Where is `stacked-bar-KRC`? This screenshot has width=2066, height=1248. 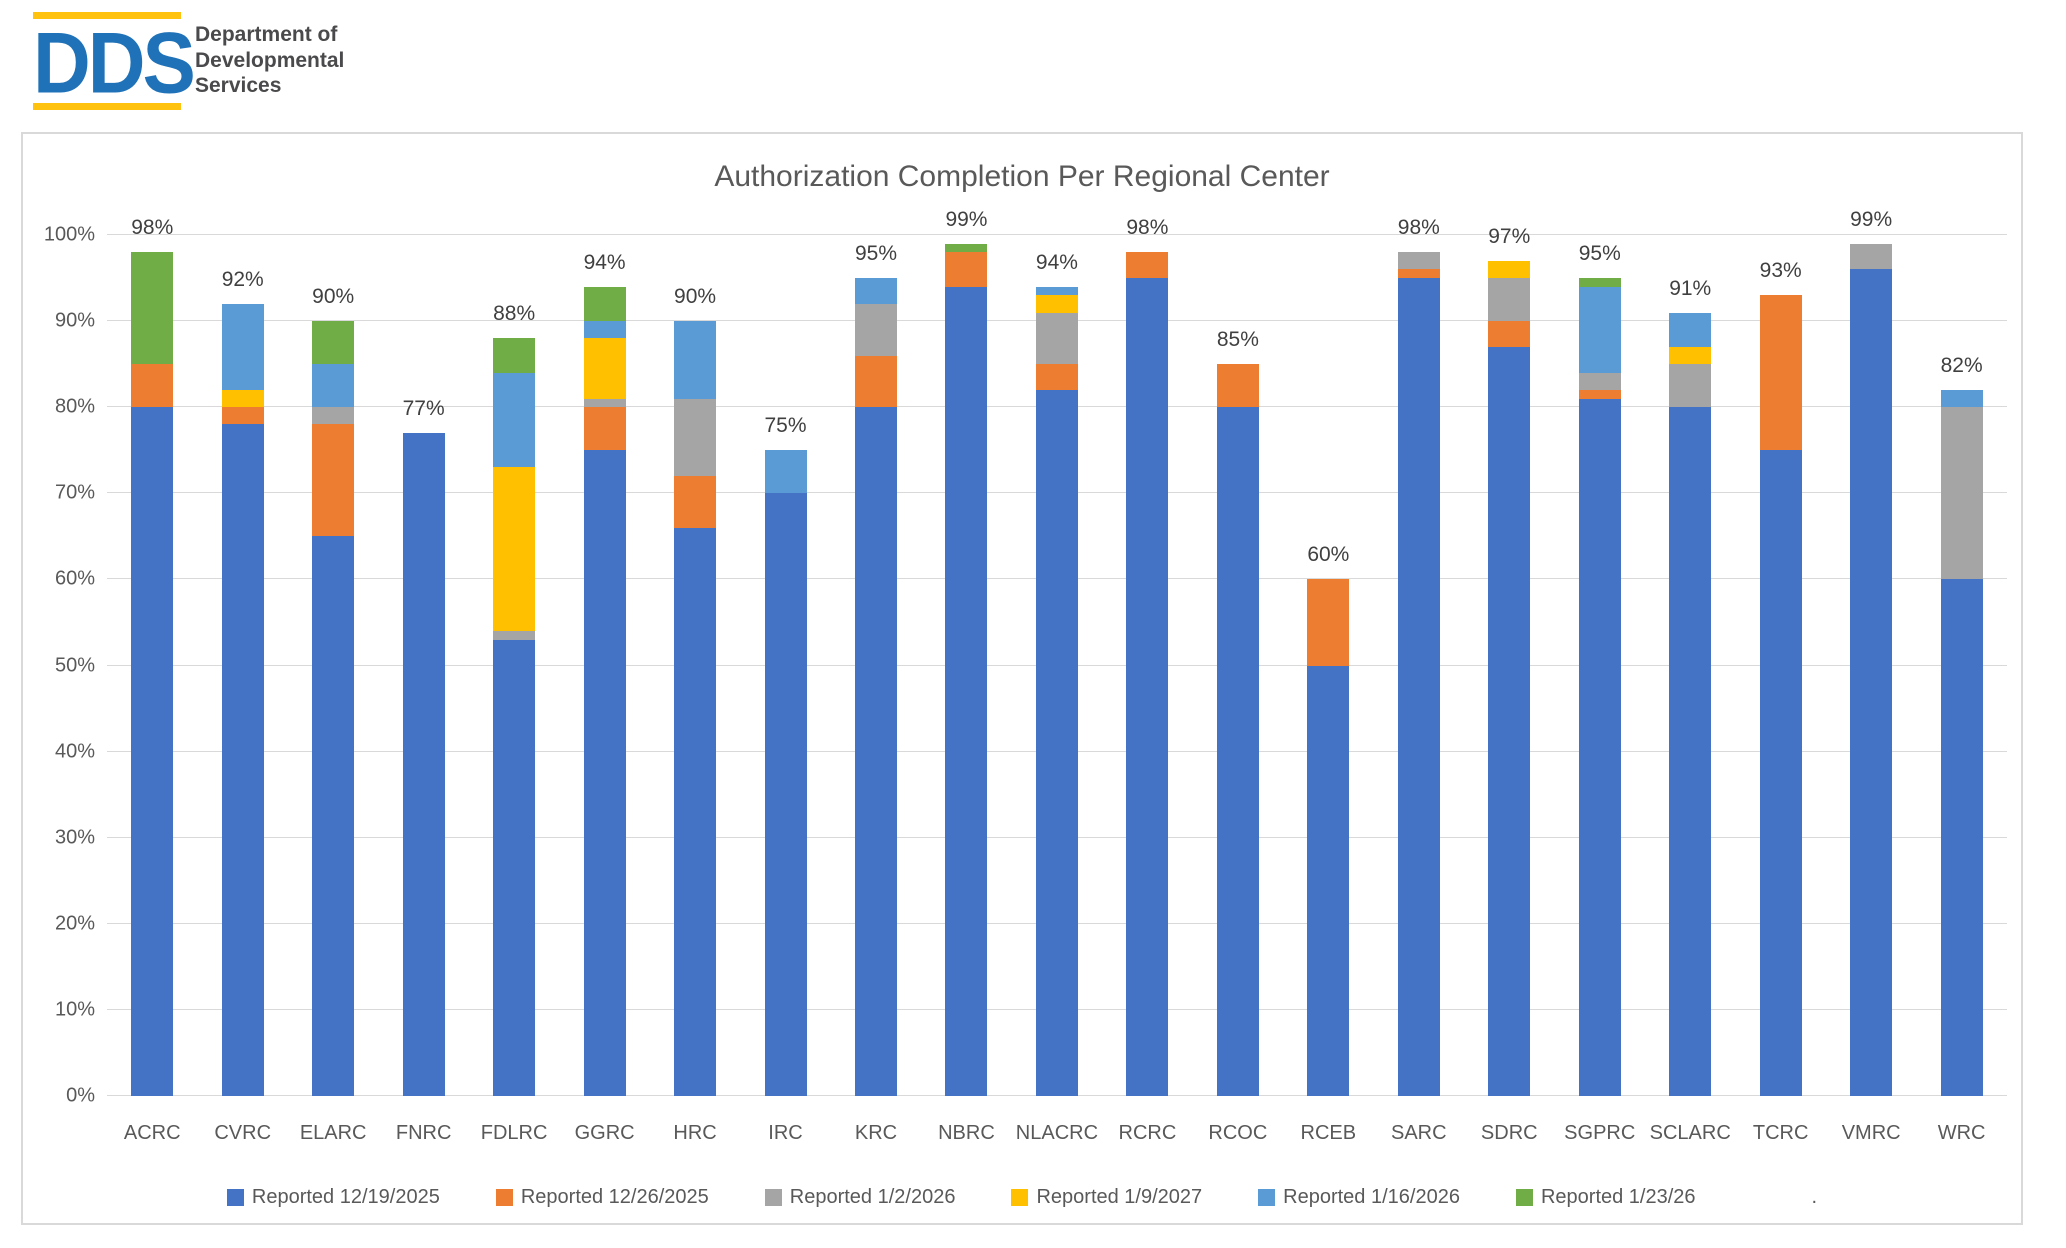 stacked-bar-KRC is located at coordinates (875, 687).